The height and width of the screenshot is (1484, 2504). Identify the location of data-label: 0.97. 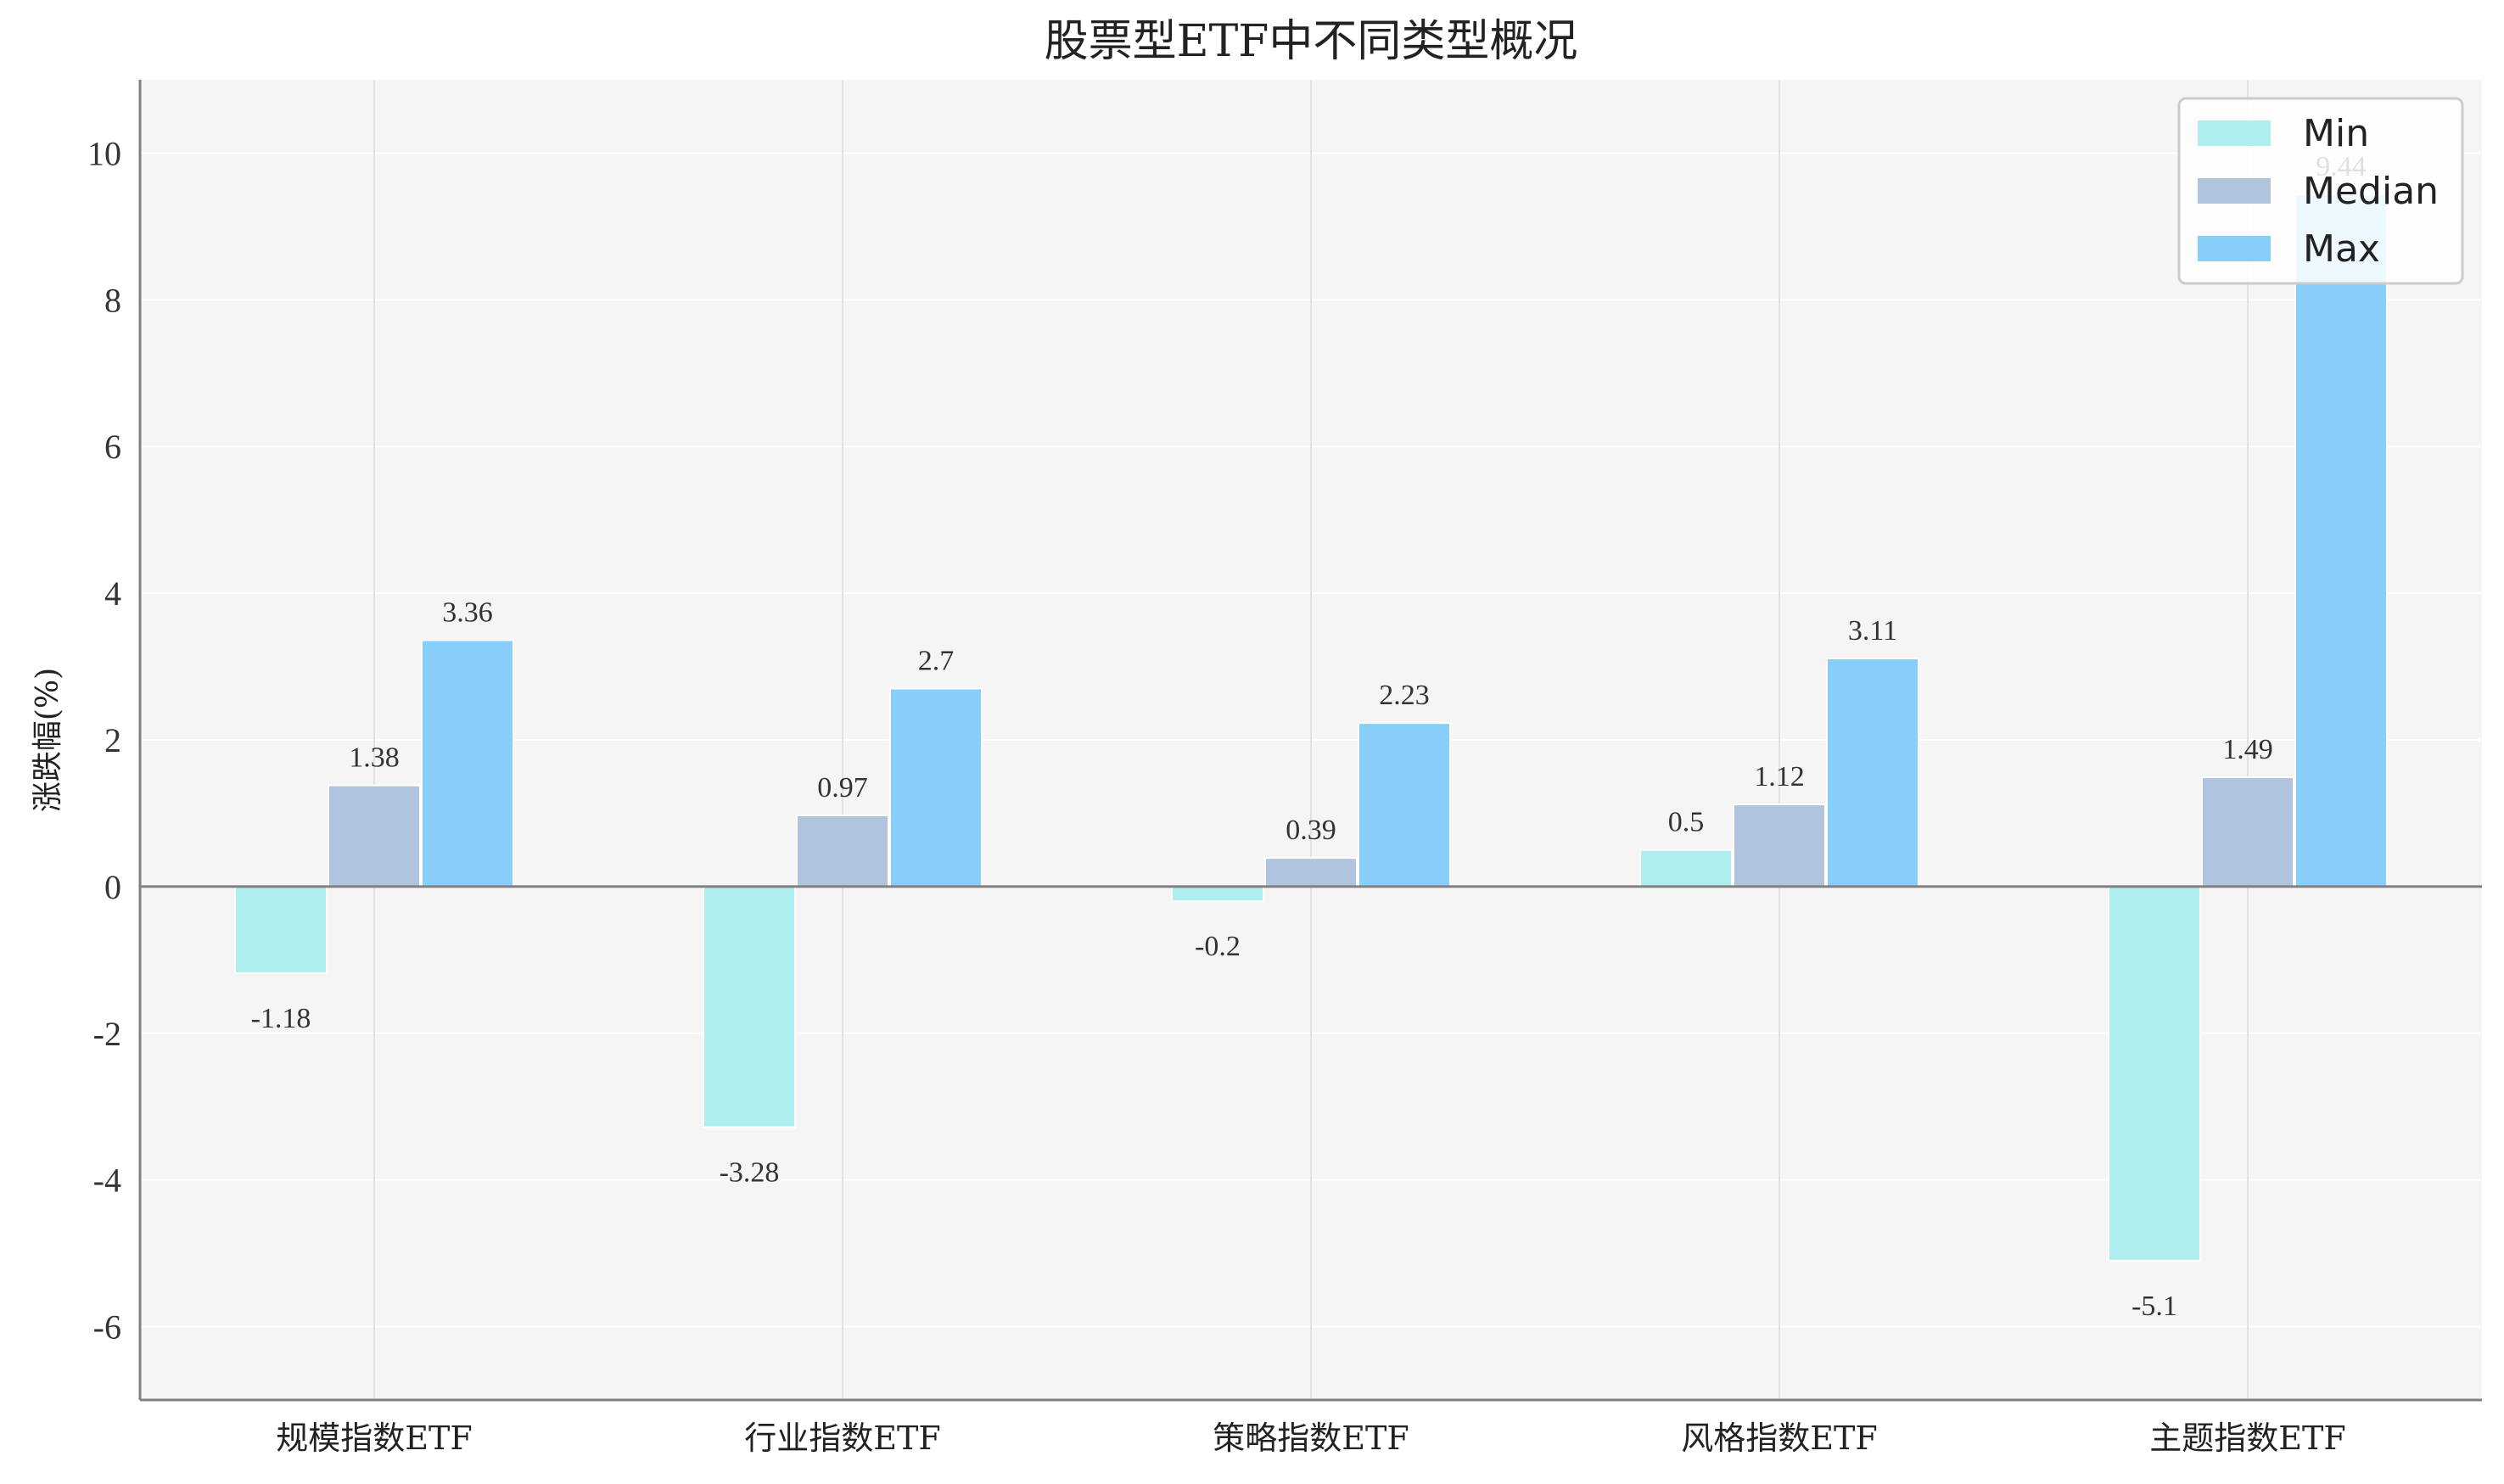
(842, 788).